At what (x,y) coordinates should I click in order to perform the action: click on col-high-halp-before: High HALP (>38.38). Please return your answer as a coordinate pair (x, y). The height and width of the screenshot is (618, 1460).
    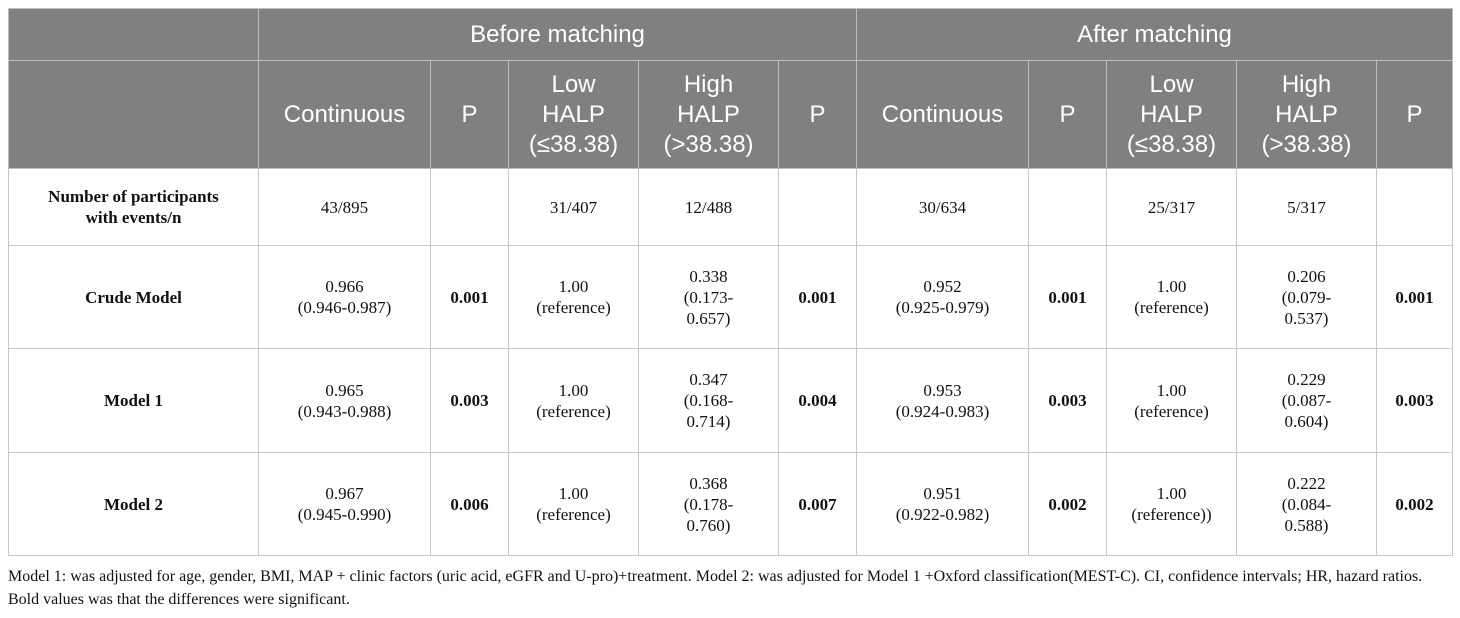
    Looking at the image, I should click on (708, 114).